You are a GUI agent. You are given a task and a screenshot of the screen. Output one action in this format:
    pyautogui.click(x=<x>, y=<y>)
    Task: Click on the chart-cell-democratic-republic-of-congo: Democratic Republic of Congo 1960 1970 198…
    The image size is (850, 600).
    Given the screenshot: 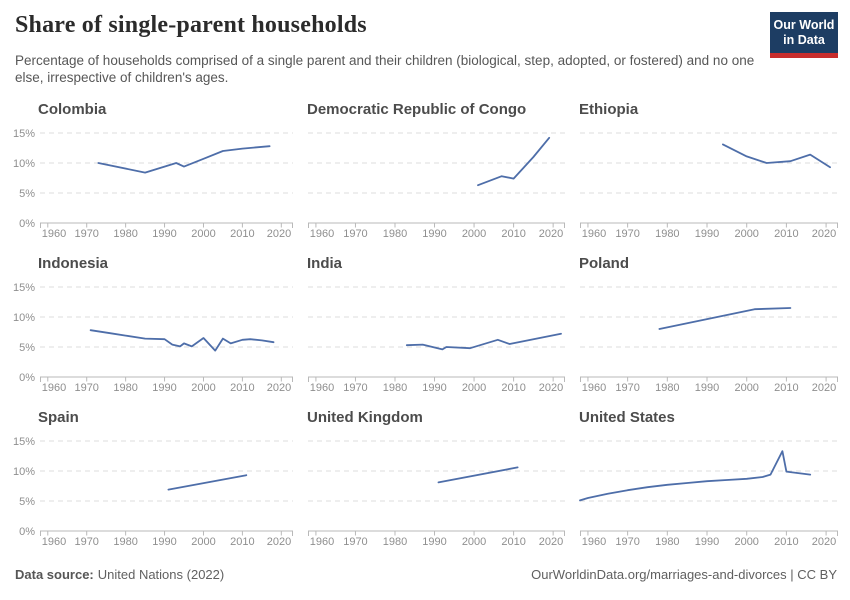 What is the action you would take?
    pyautogui.click(x=432, y=173)
    